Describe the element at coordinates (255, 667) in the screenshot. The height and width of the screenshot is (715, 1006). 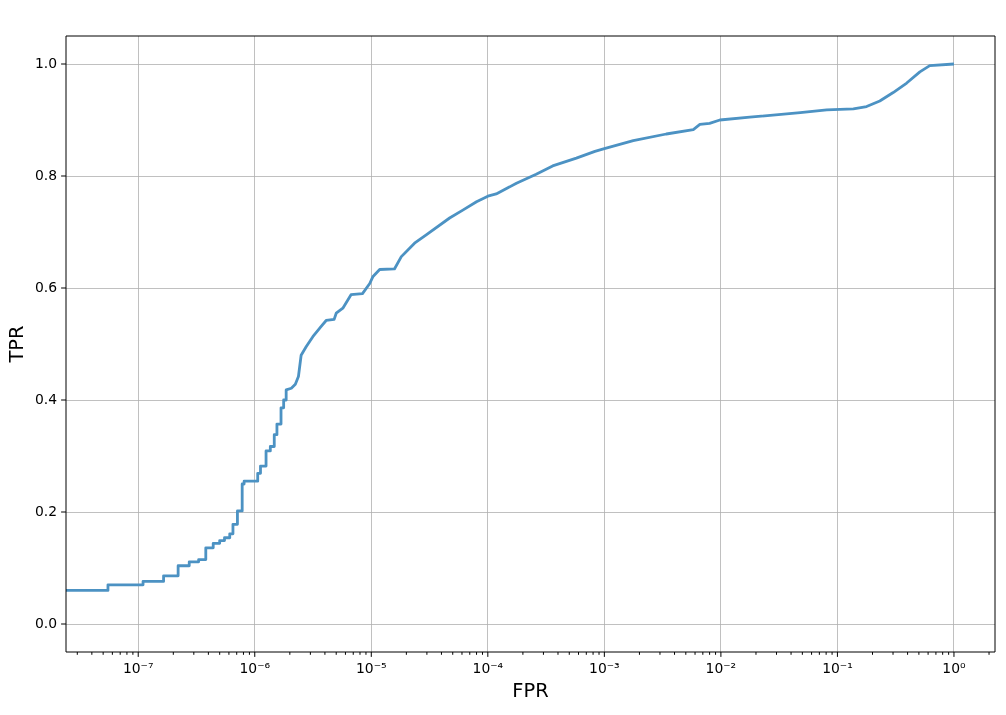
I see `x-tick-label: 10⁻⁶` at that location.